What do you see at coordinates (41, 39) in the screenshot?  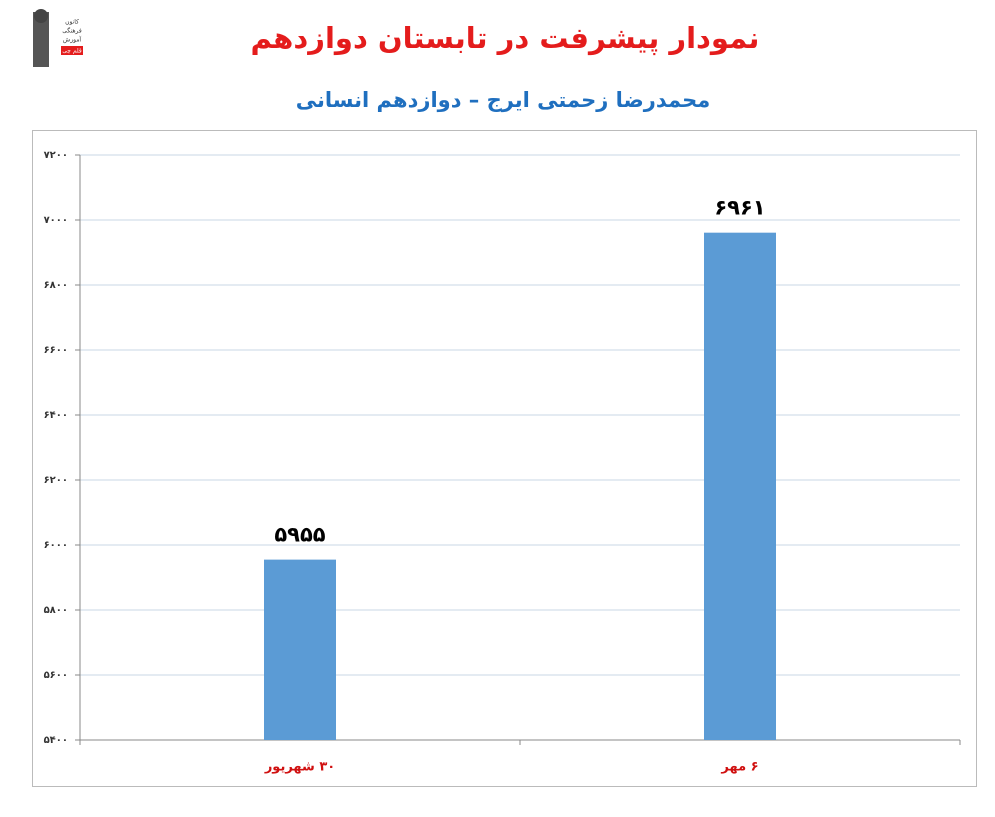 I see `logo-figure` at bounding box center [41, 39].